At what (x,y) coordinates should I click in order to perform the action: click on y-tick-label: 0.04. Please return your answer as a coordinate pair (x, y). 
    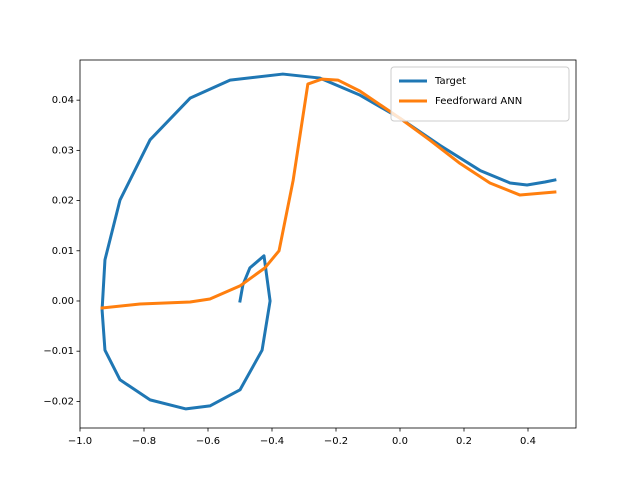
    Looking at the image, I should click on (63, 100).